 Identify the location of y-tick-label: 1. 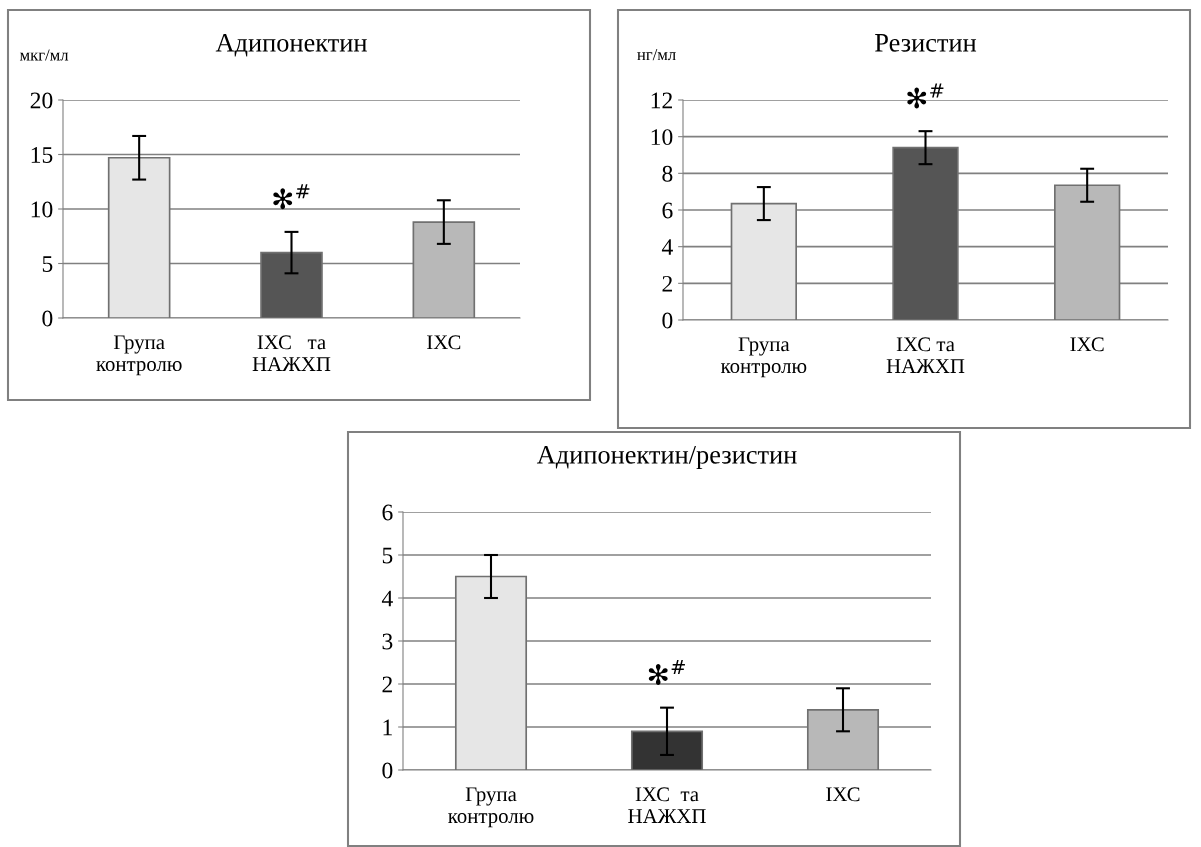
(387, 727).